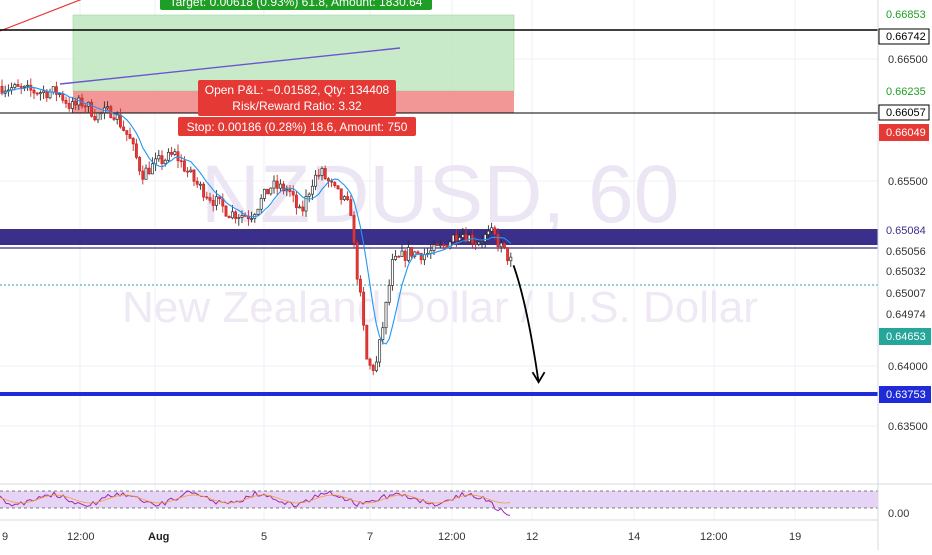  I want to click on price-tag-black-lower: 0.66057, so click(906, 113).